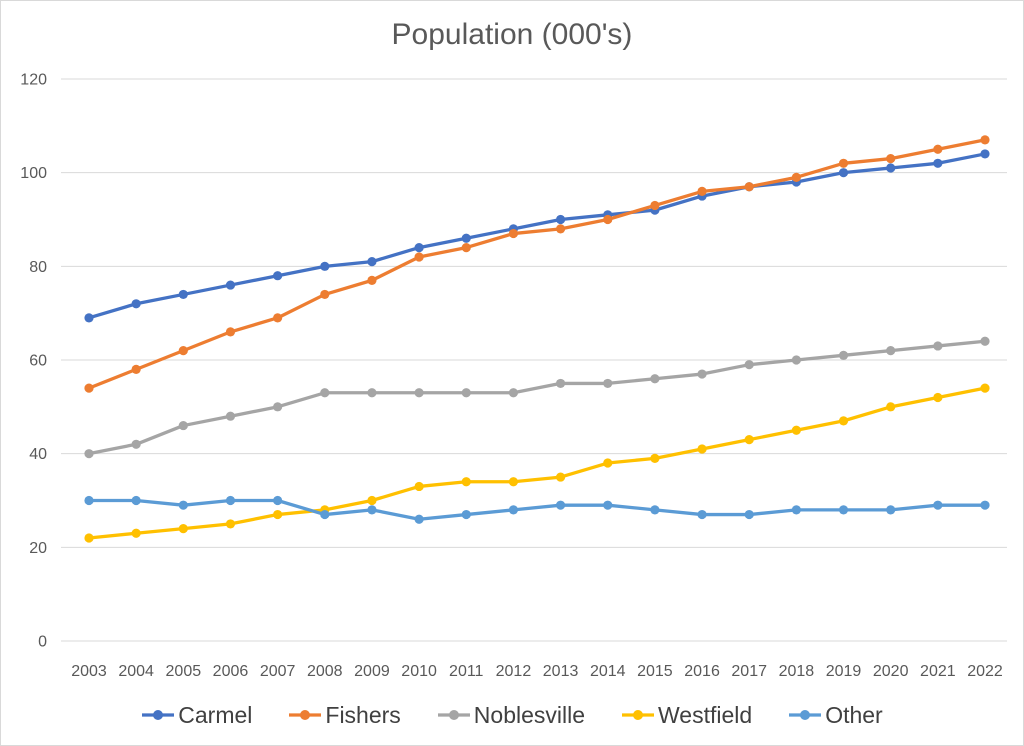 This screenshot has width=1024, height=746. I want to click on x-tick-label: 2015, so click(655, 671).